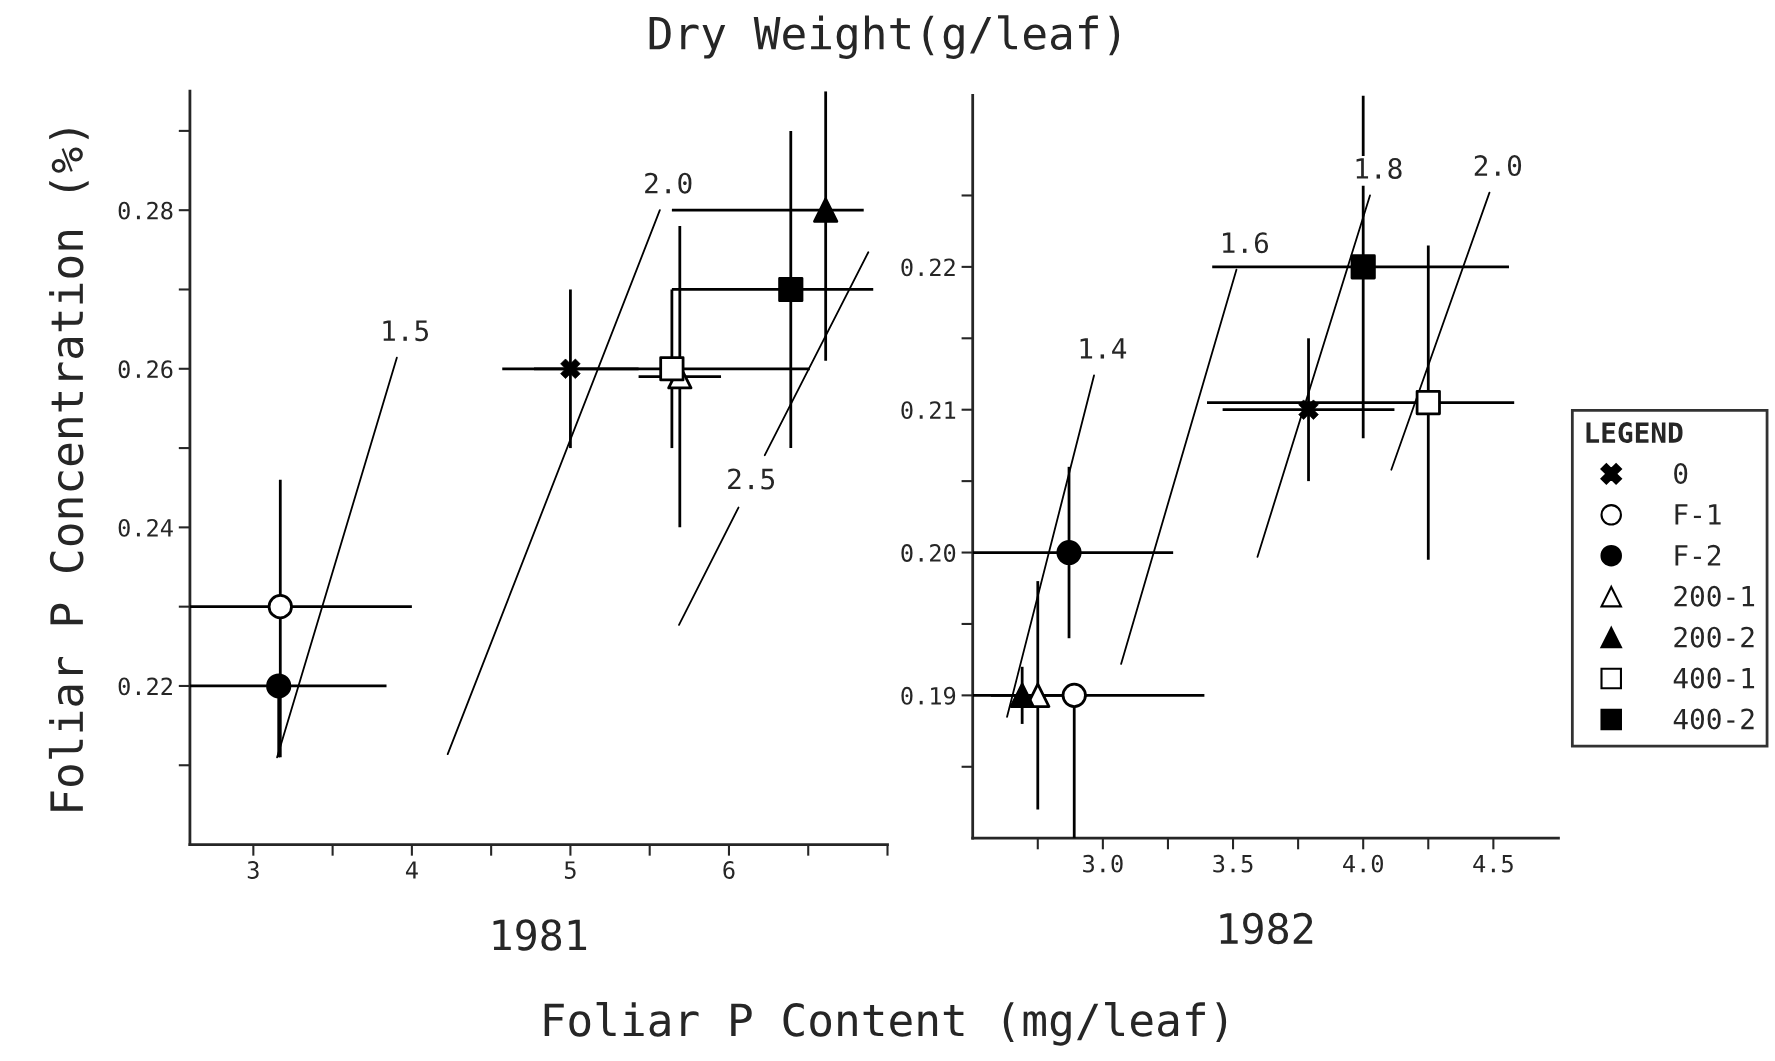  Describe the element at coordinates (729, 870) in the screenshot. I see `x-tick-label: 6` at that location.